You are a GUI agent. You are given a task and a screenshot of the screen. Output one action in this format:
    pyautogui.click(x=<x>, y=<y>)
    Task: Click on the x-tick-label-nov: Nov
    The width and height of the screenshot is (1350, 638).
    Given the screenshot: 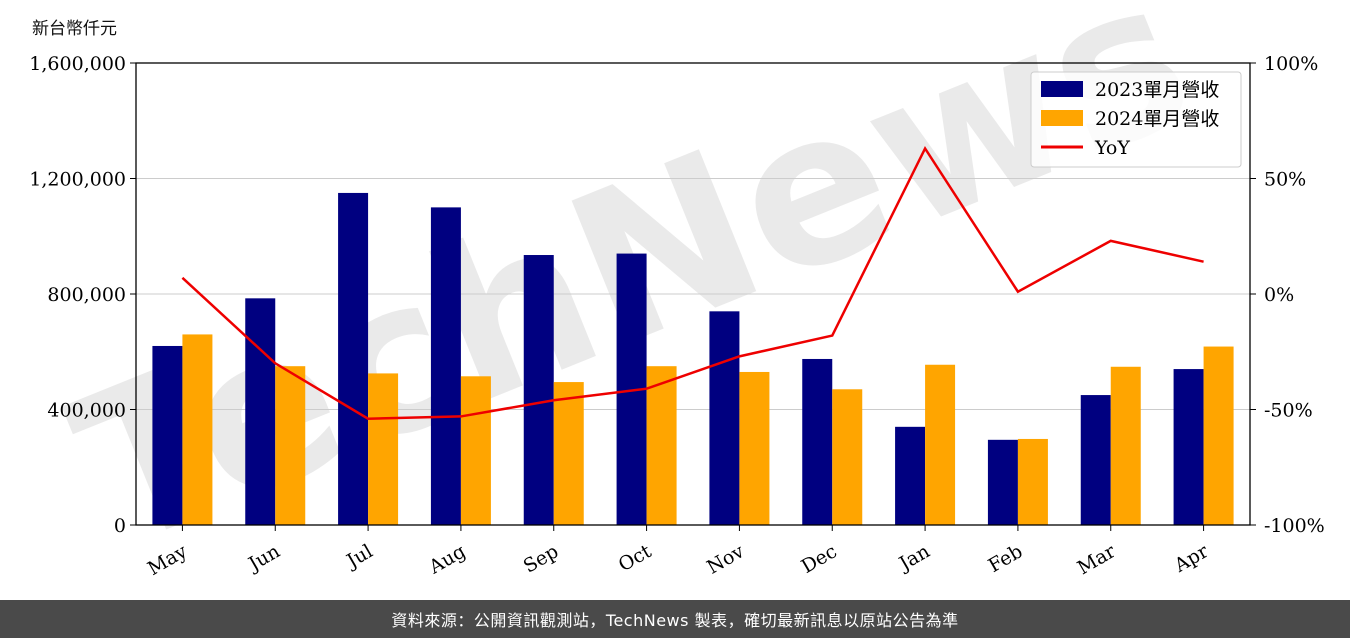 What is the action you would take?
    pyautogui.click(x=725, y=559)
    